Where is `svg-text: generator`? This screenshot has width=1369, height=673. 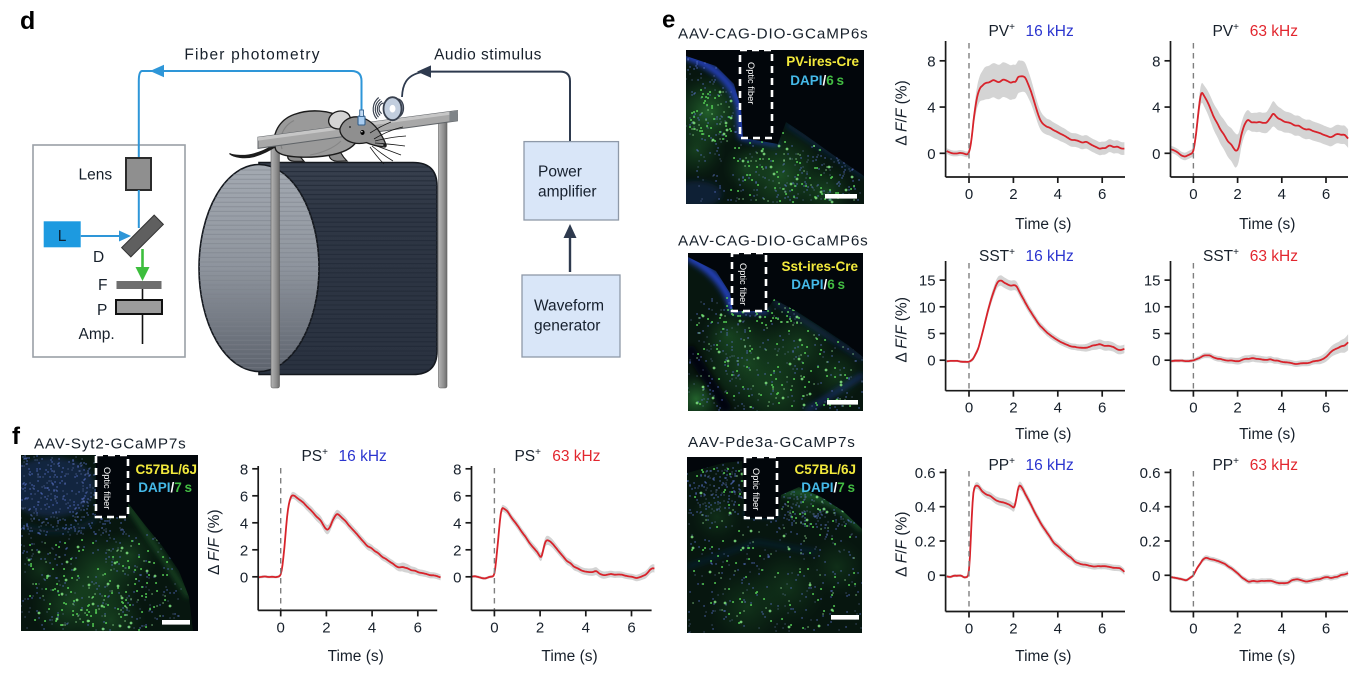
svg-text: generator is located at coordinates (567, 326).